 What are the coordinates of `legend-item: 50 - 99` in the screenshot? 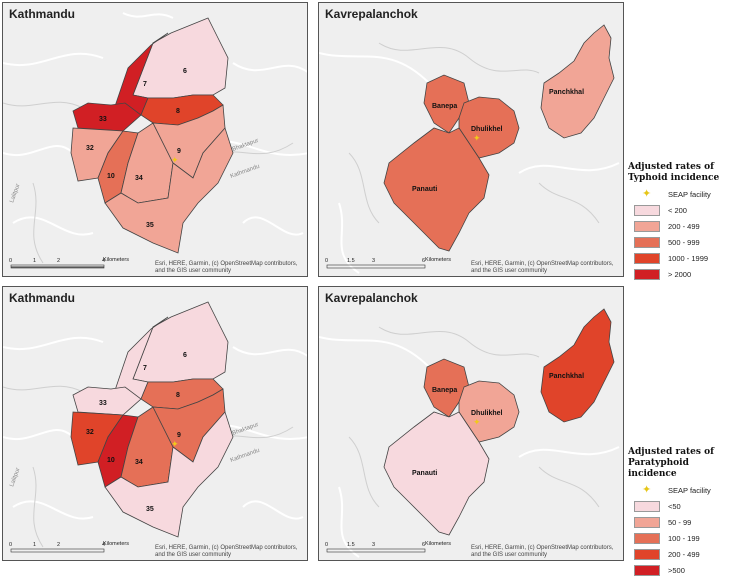 It's located at (675, 523).